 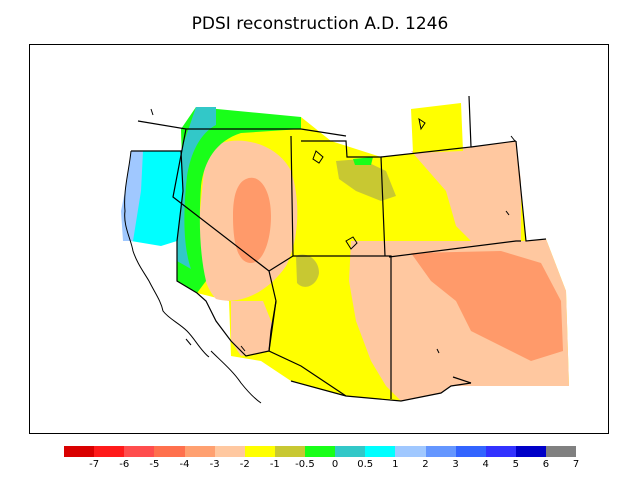 What do you see at coordinates (305, 464) in the screenshot?
I see `legend-tick-label: -0.5` at bounding box center [305, 464].